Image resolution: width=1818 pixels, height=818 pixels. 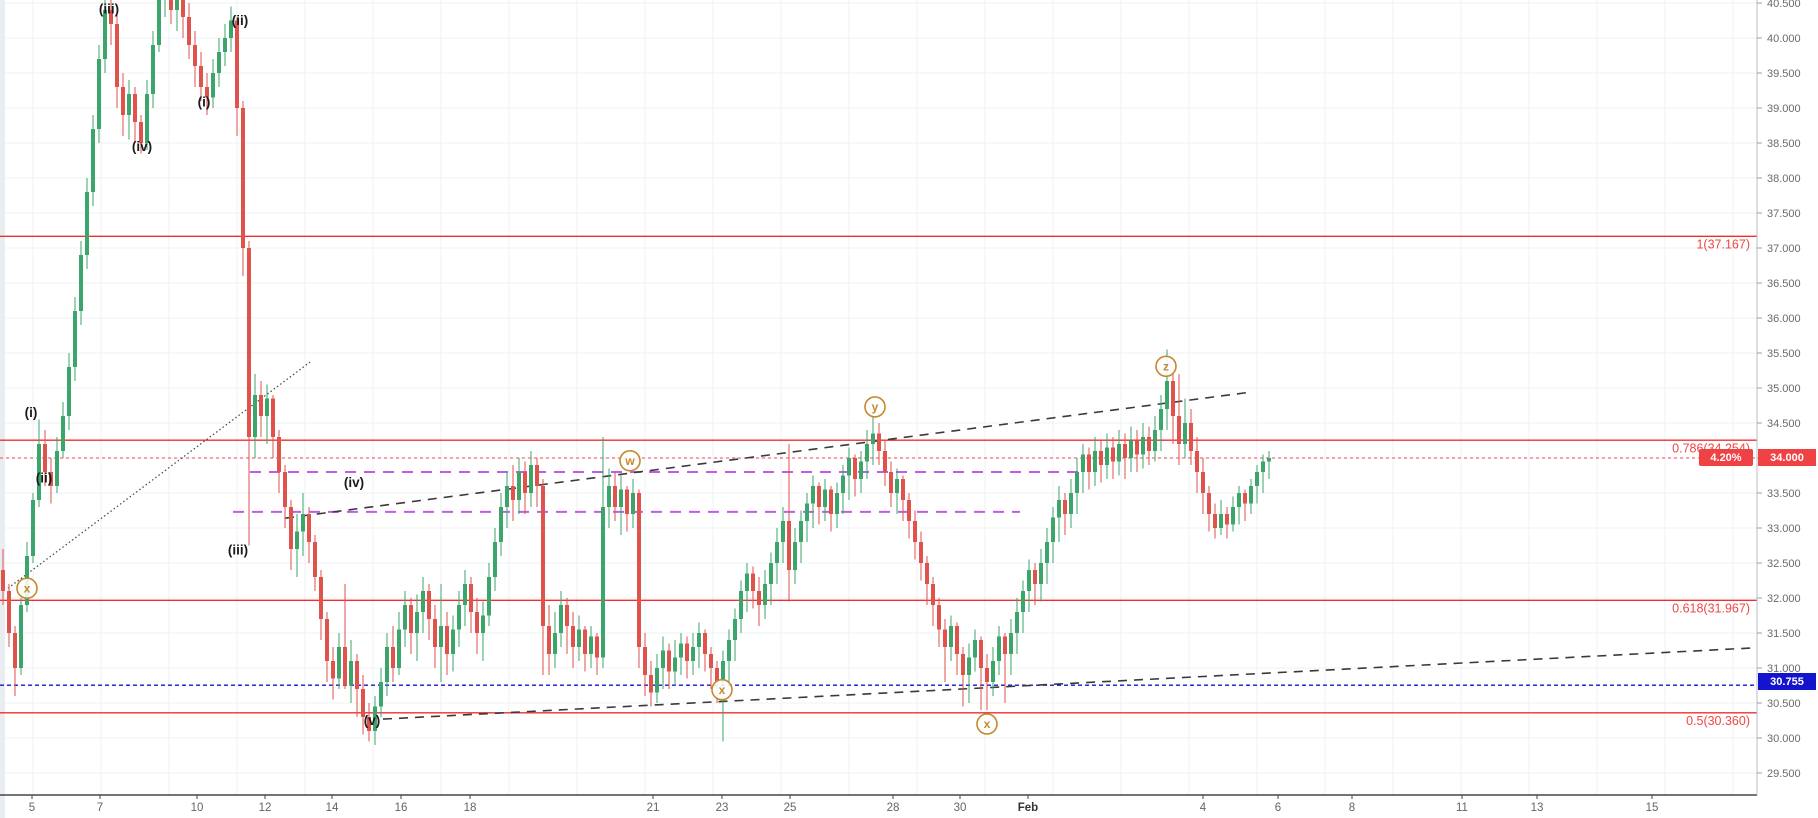 I want to click on circle-letter: x, so click(x=27, y=588).